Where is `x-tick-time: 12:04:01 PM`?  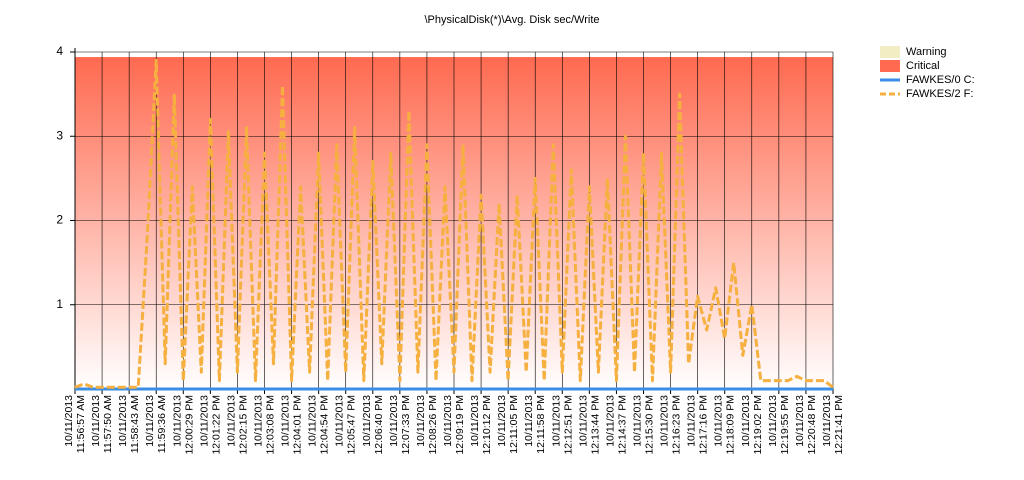
x-tick-time: 12:04:01 PM is located at coordinates (297, 425).